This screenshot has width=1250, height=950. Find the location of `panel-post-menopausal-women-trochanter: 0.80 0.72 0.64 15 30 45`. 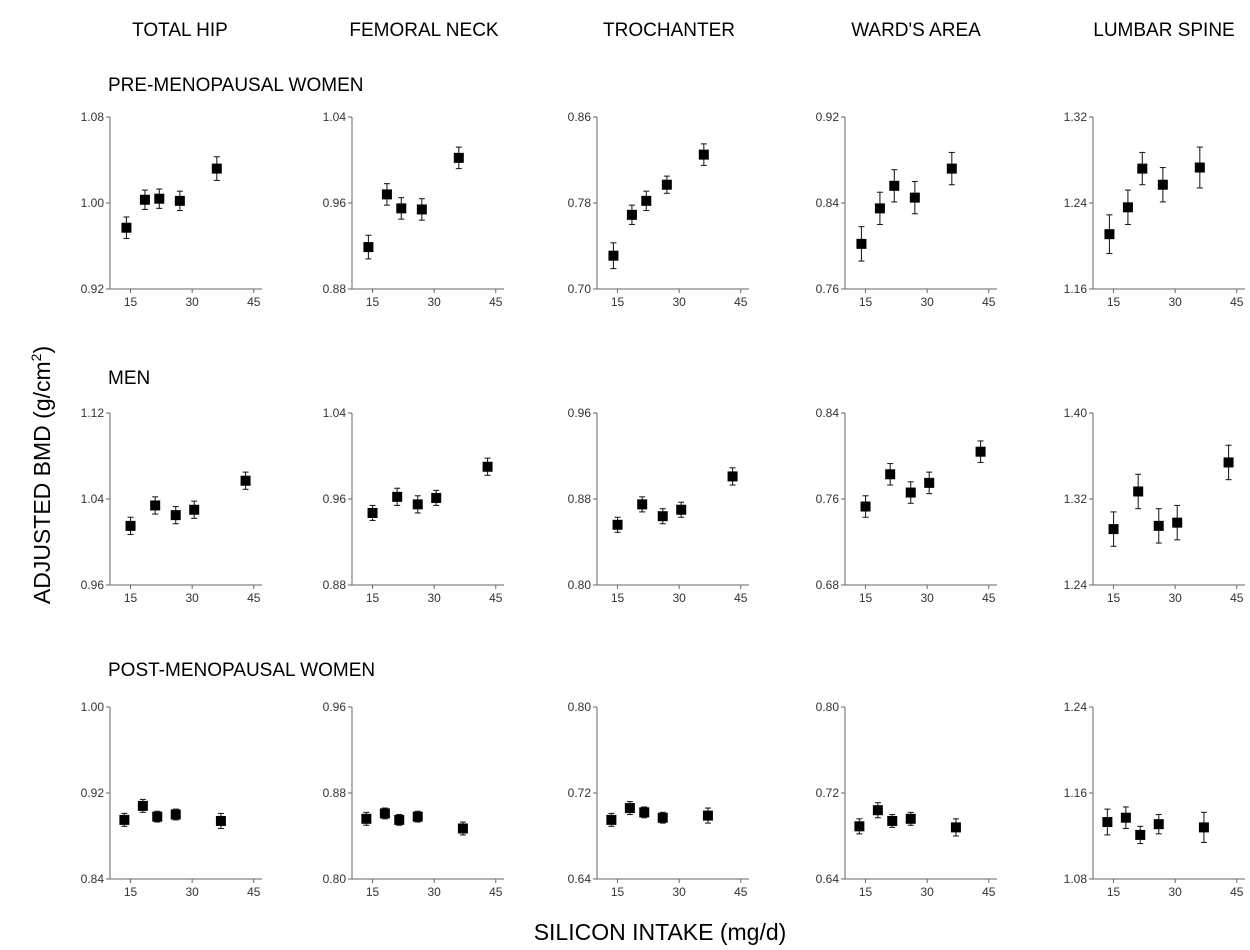

panel-post-menopausal-women-trochanter: 0.80 0.72 0.64 15 30 45 is located at coordinates (658, 799).